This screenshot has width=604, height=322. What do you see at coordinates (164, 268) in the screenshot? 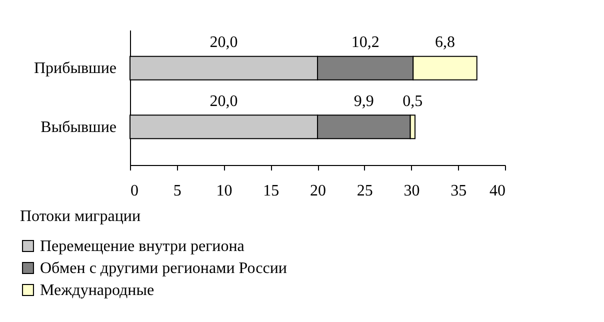
I see `legend-label: Обмен с другими регионами России` at bounding box center [164, 268].